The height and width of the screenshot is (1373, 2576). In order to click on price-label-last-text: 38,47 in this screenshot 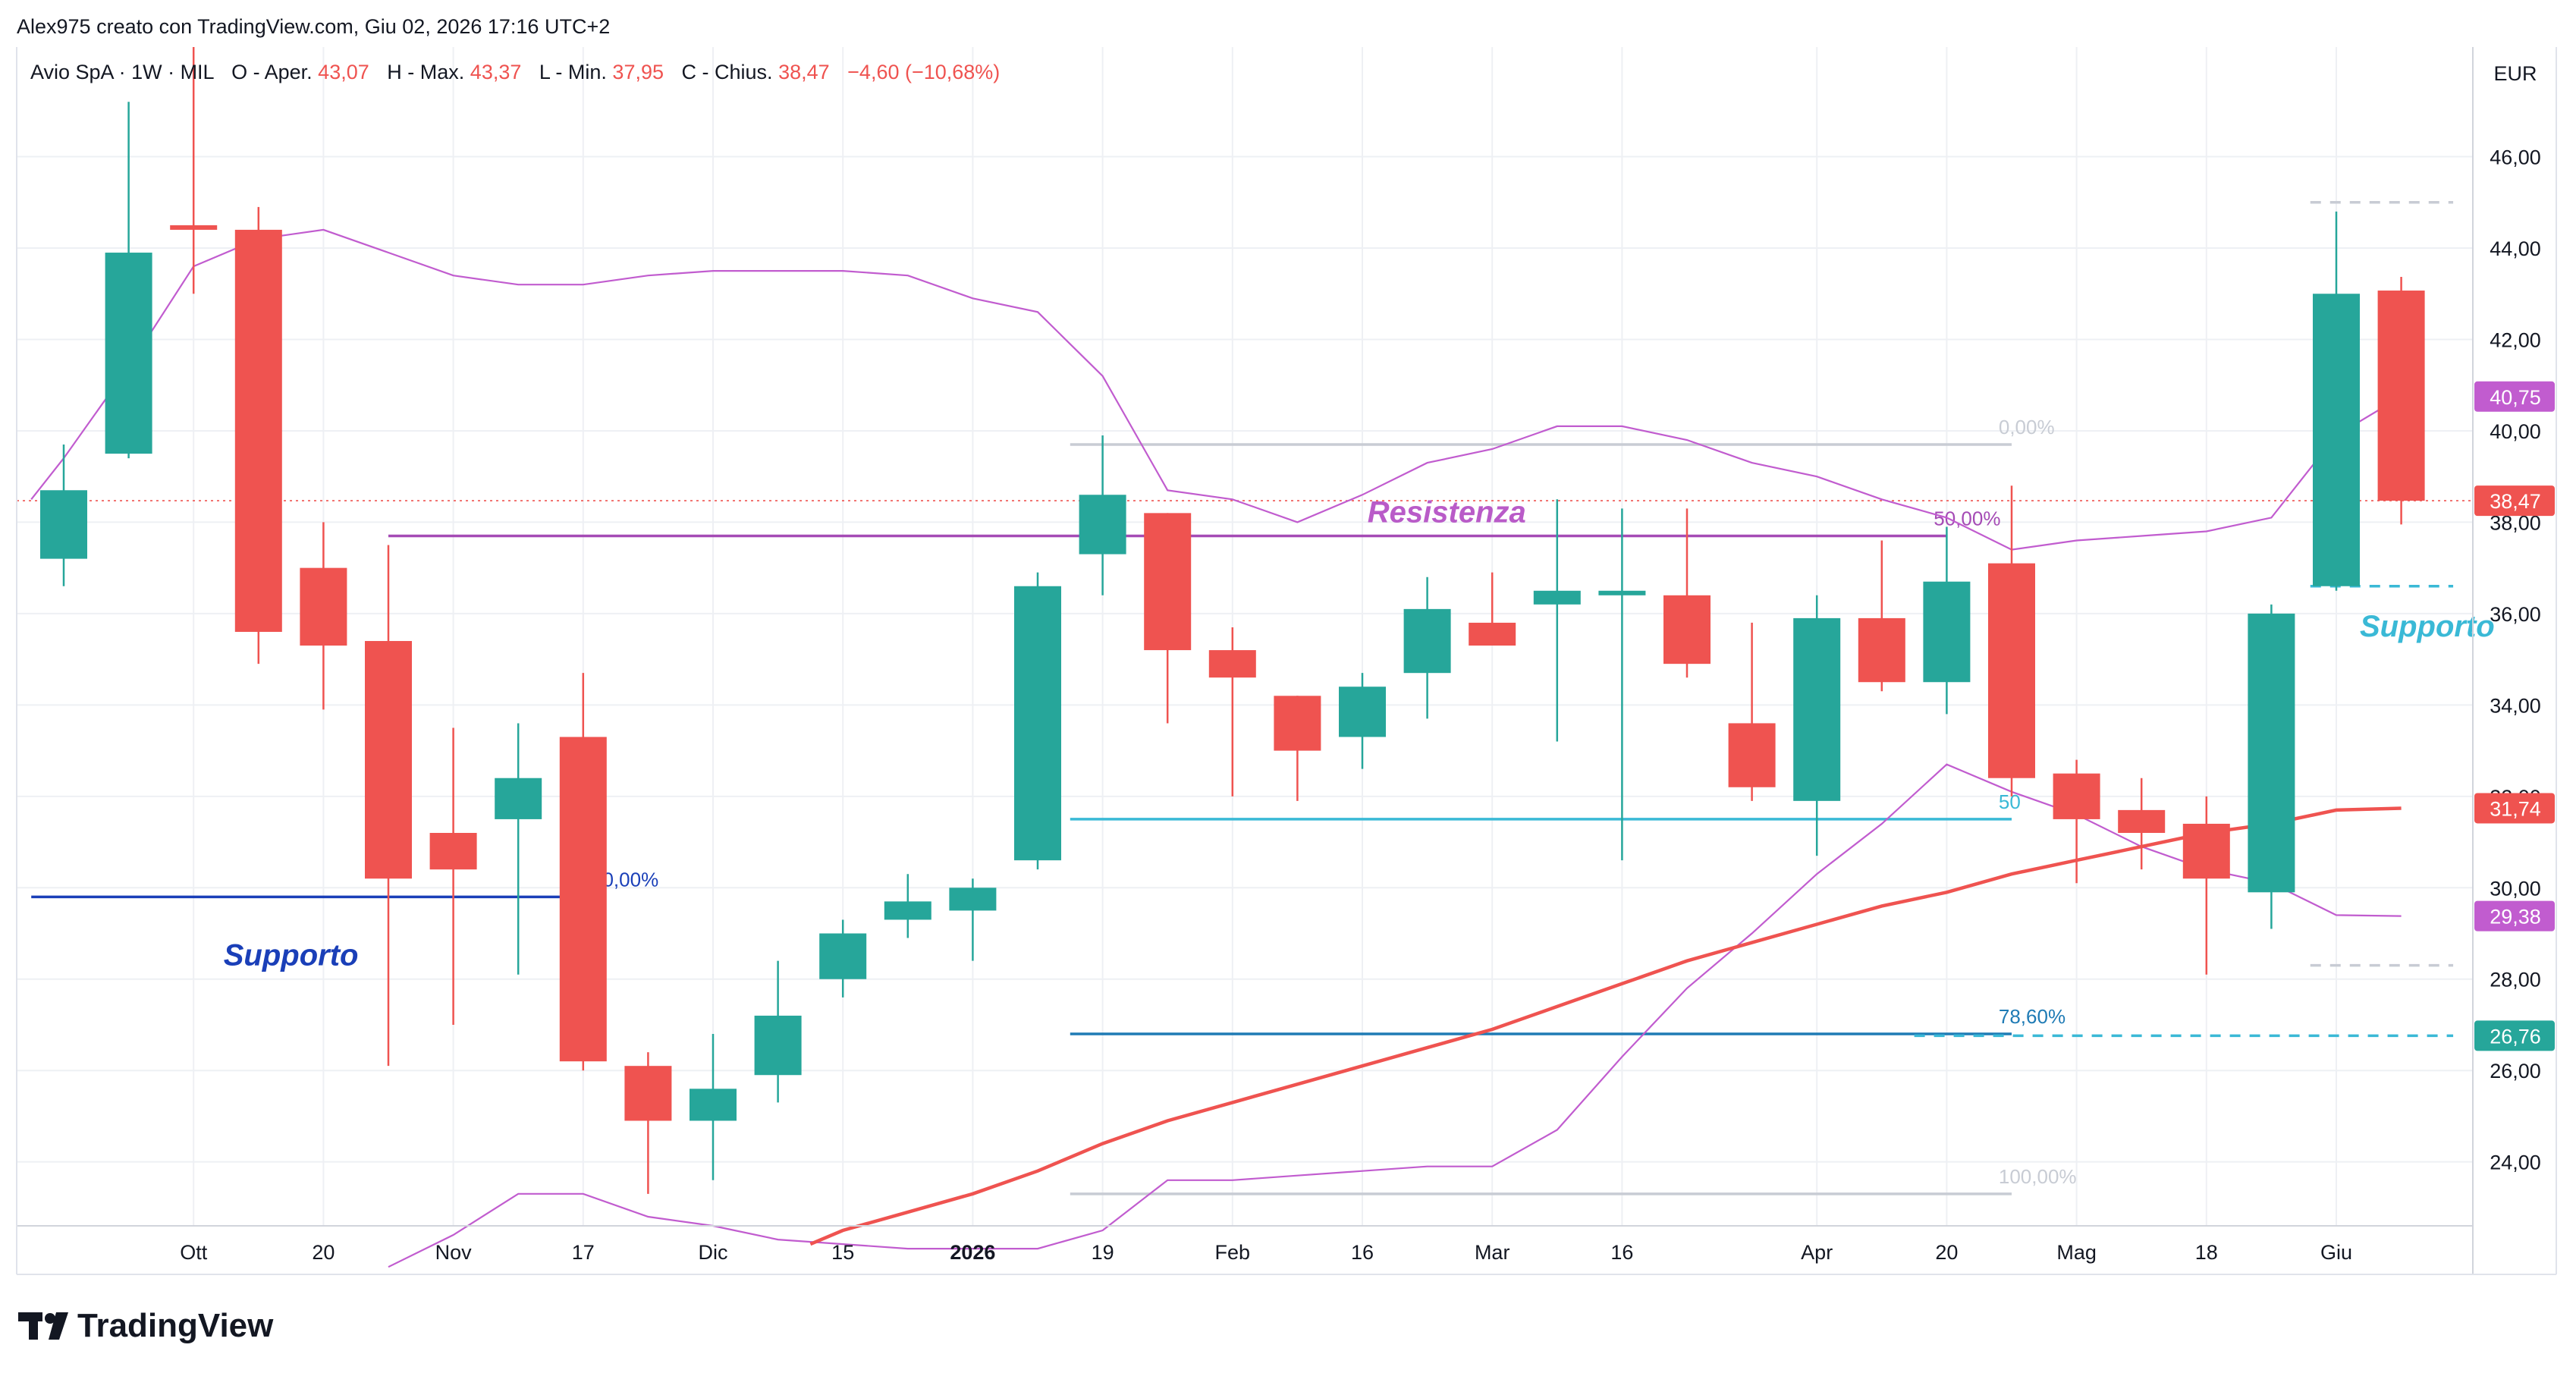, I will do `click(2515, 502)`.